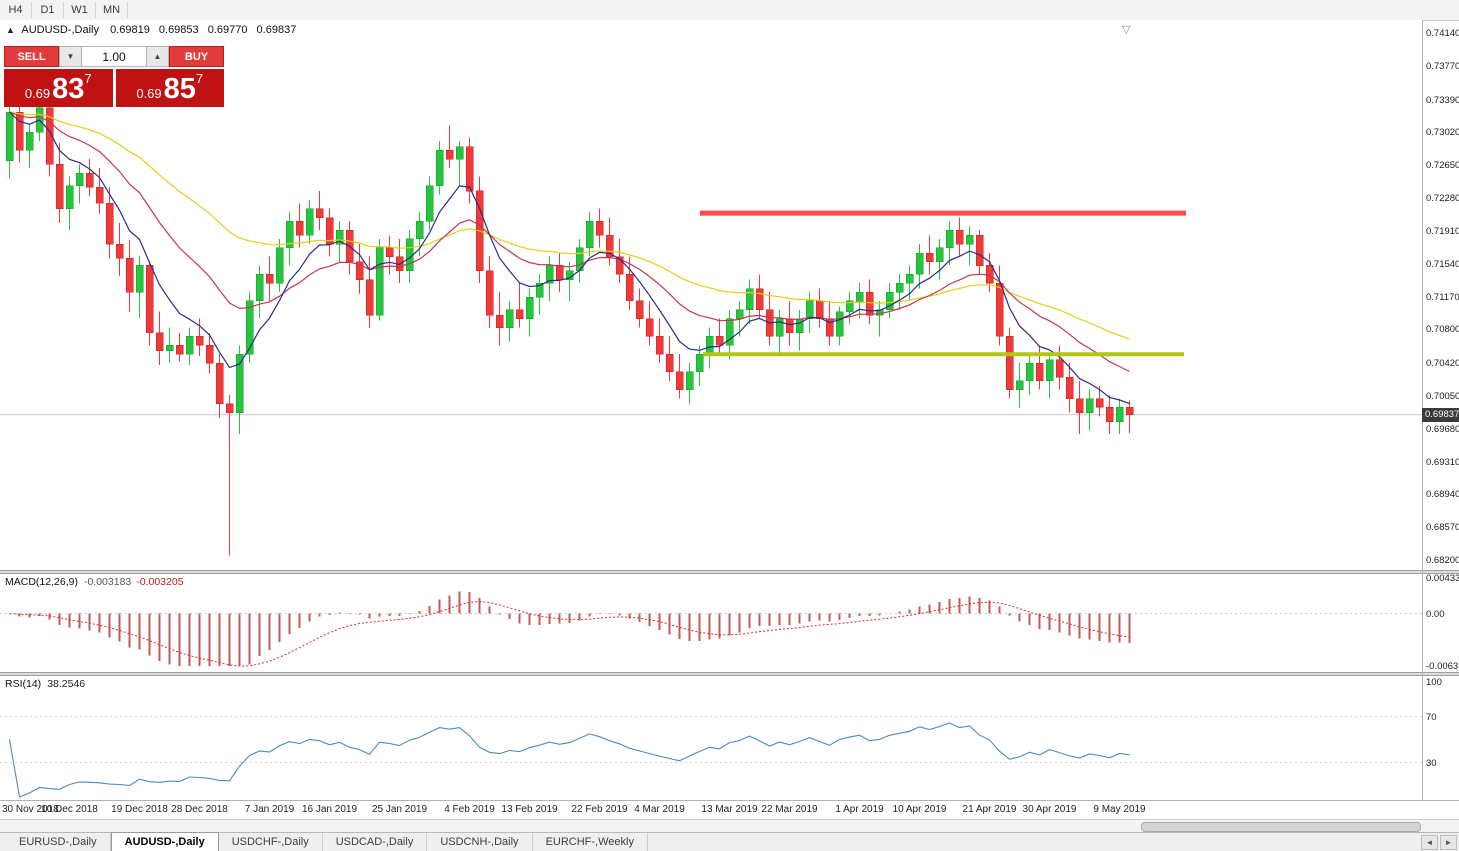 This screenshot has height=851, width=1459. I want to click on volume-input, so click(114, 56).